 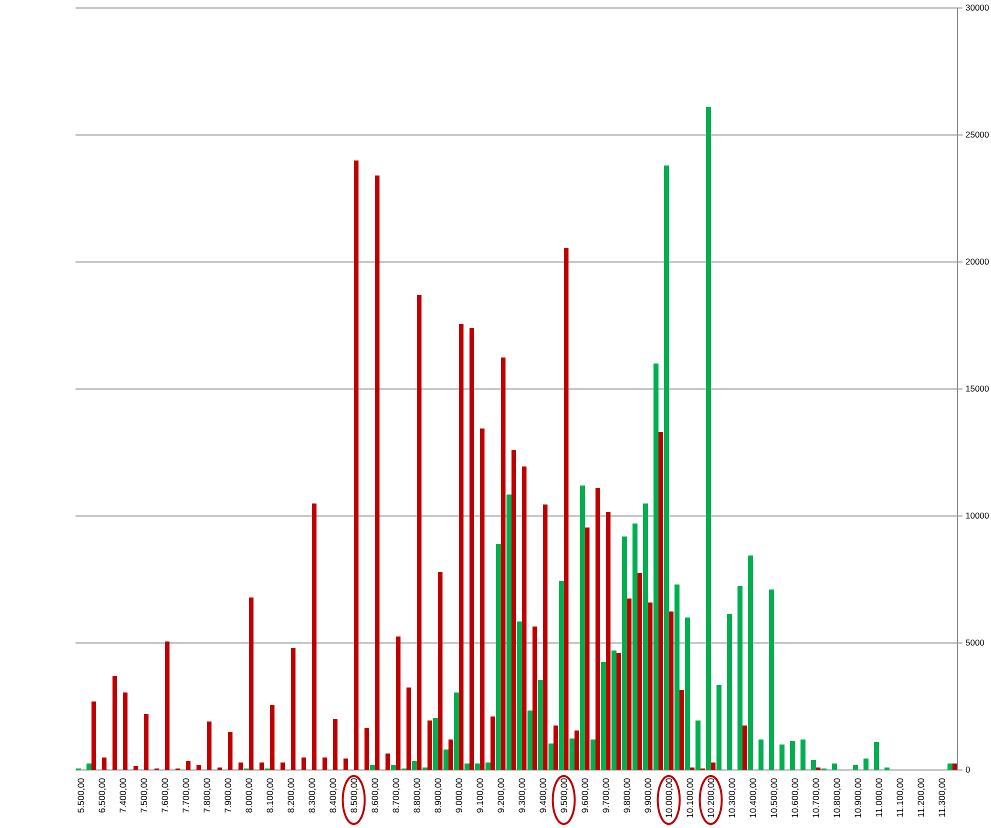 What do you see at coordinates (249, 796) in the screenshot?
I see `x-tick-label: 8.000,00` at bounding box center [249, 796].